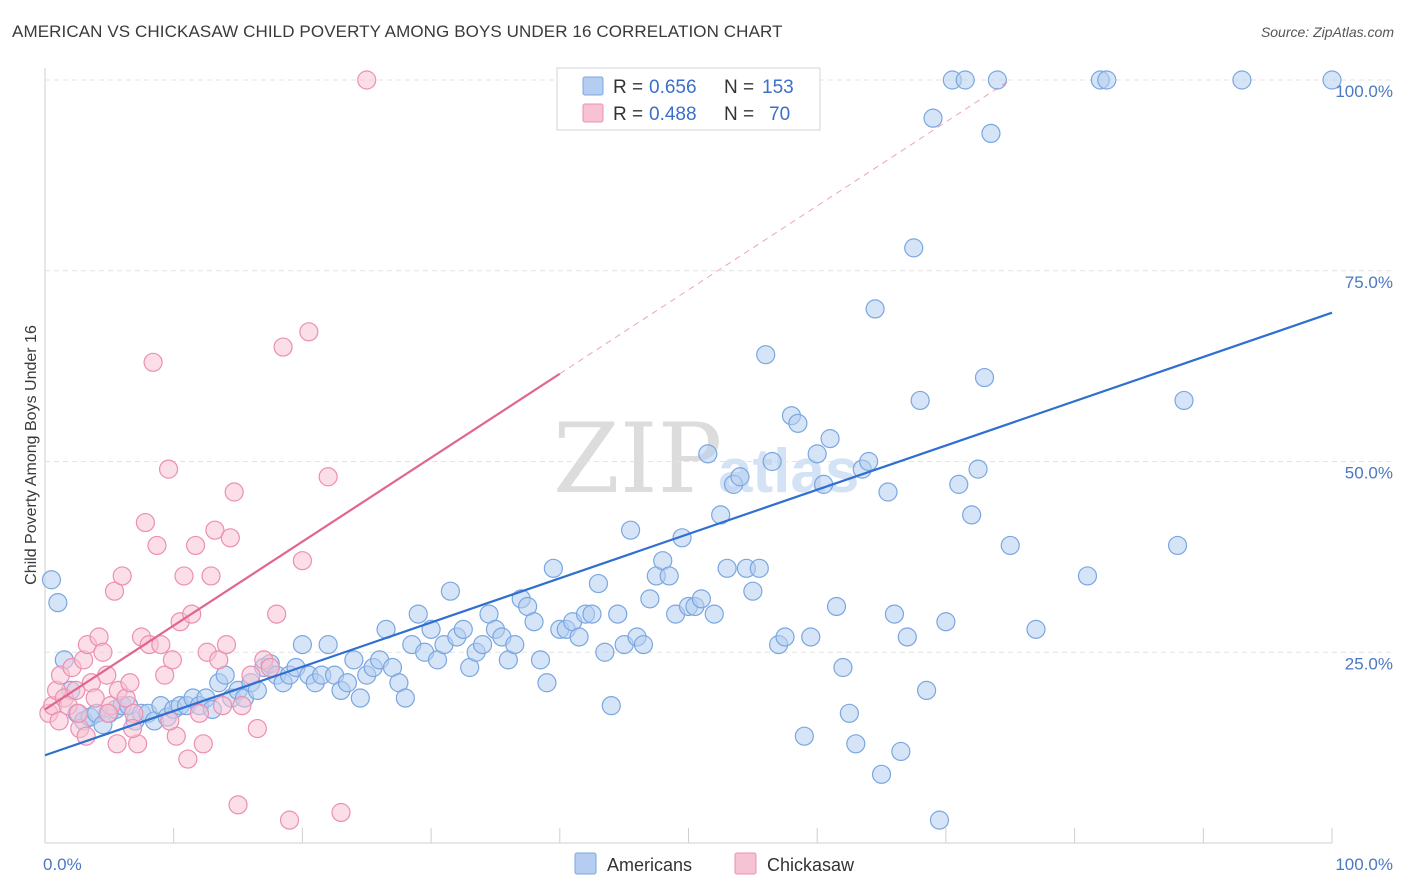  I want to click on x-ticks, so click(688, 835).